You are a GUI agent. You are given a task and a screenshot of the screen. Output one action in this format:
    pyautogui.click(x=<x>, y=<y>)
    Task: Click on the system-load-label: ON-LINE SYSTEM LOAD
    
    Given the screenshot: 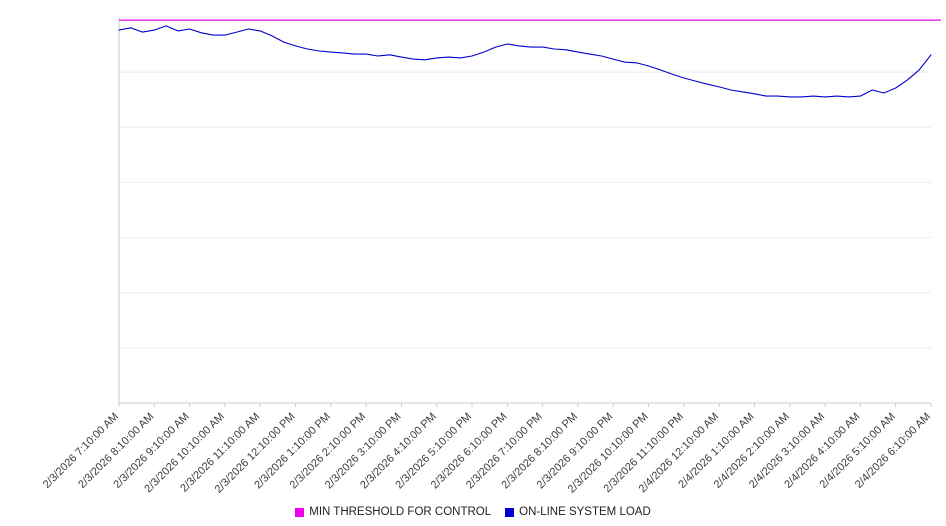 What is the action you would take?
    pyautogui.click(x=585, y=512)
    